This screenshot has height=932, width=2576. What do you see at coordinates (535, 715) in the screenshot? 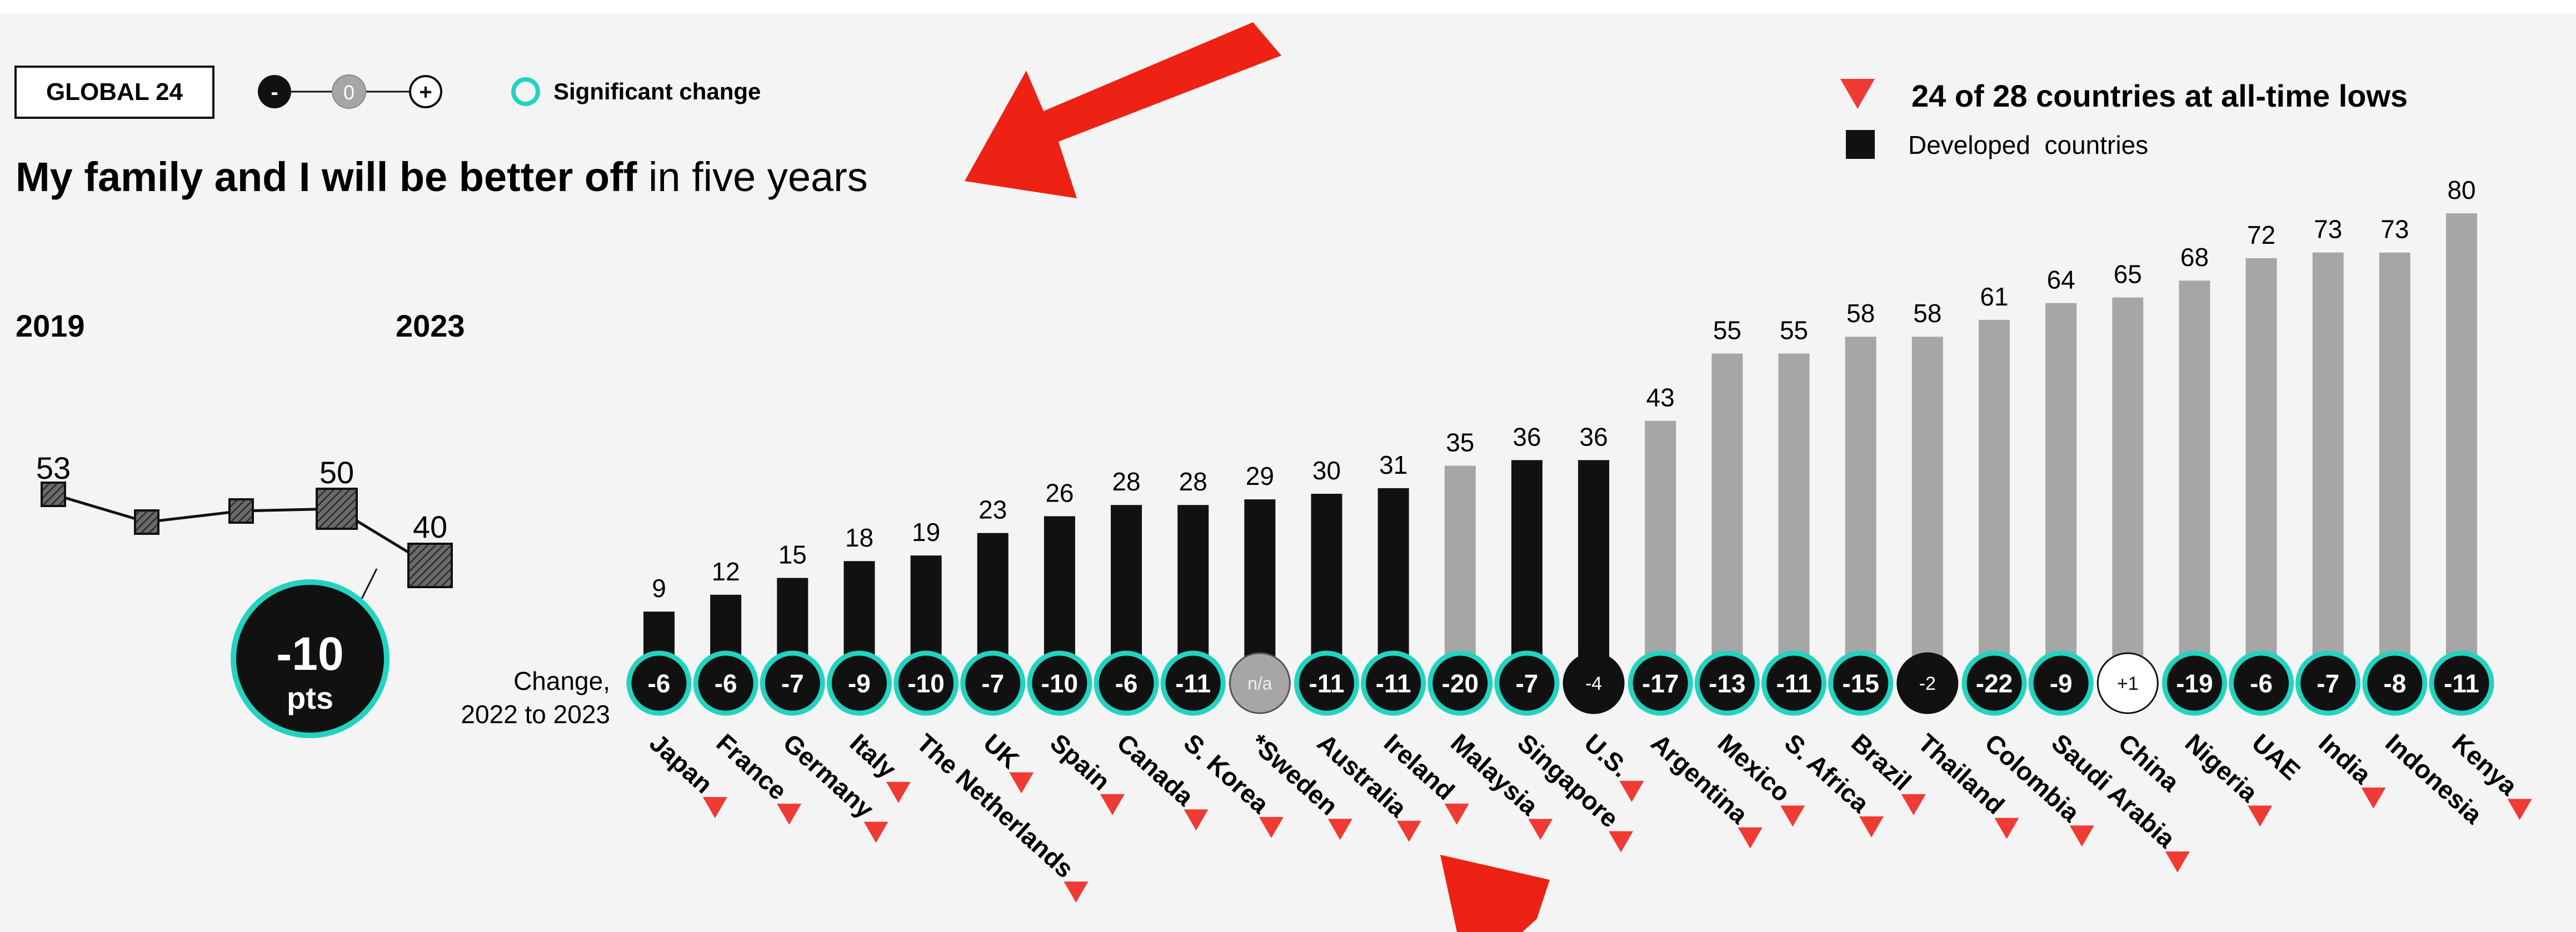
I see `change-row-label-2: 2022 to 2023` at bounding box center [535, 715].